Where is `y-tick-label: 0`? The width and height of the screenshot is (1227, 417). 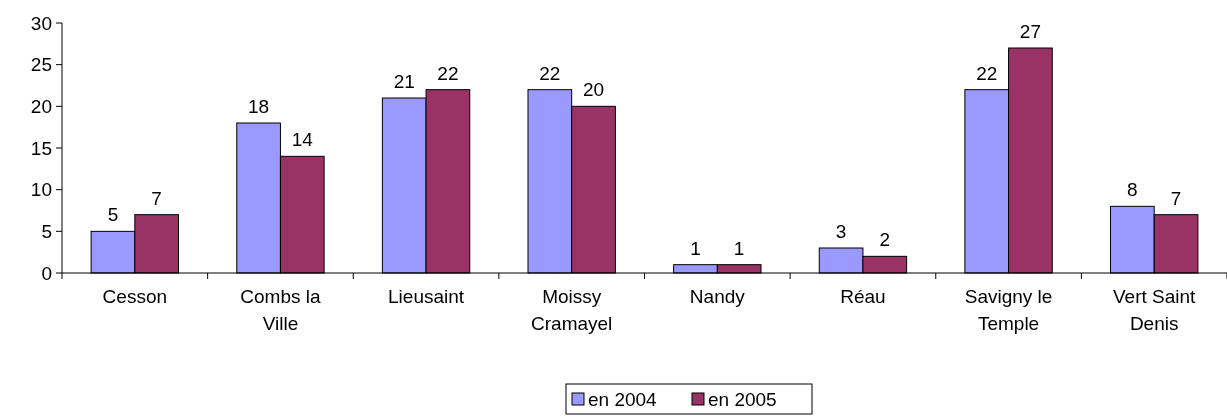
y-tick-label: 0 is located at coordinates (46, 273).